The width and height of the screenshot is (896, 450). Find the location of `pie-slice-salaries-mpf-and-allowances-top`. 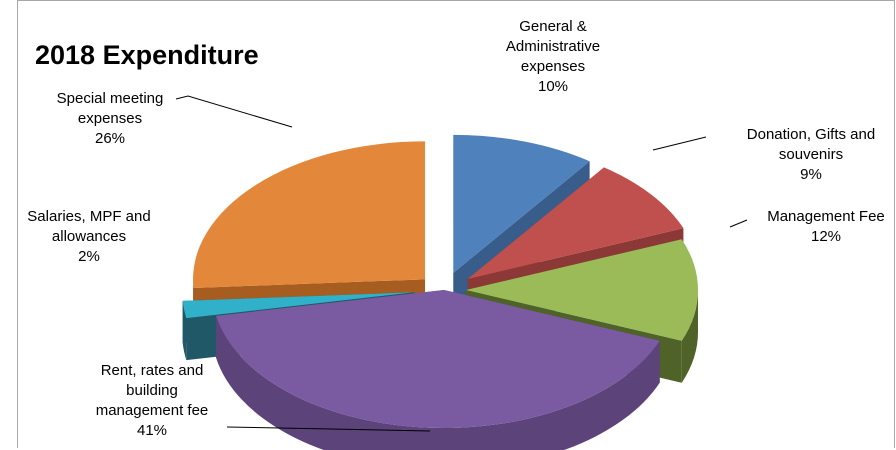

pie-slice-salaries-mpf-and-allowances-top is located at coordinates (298, 305).